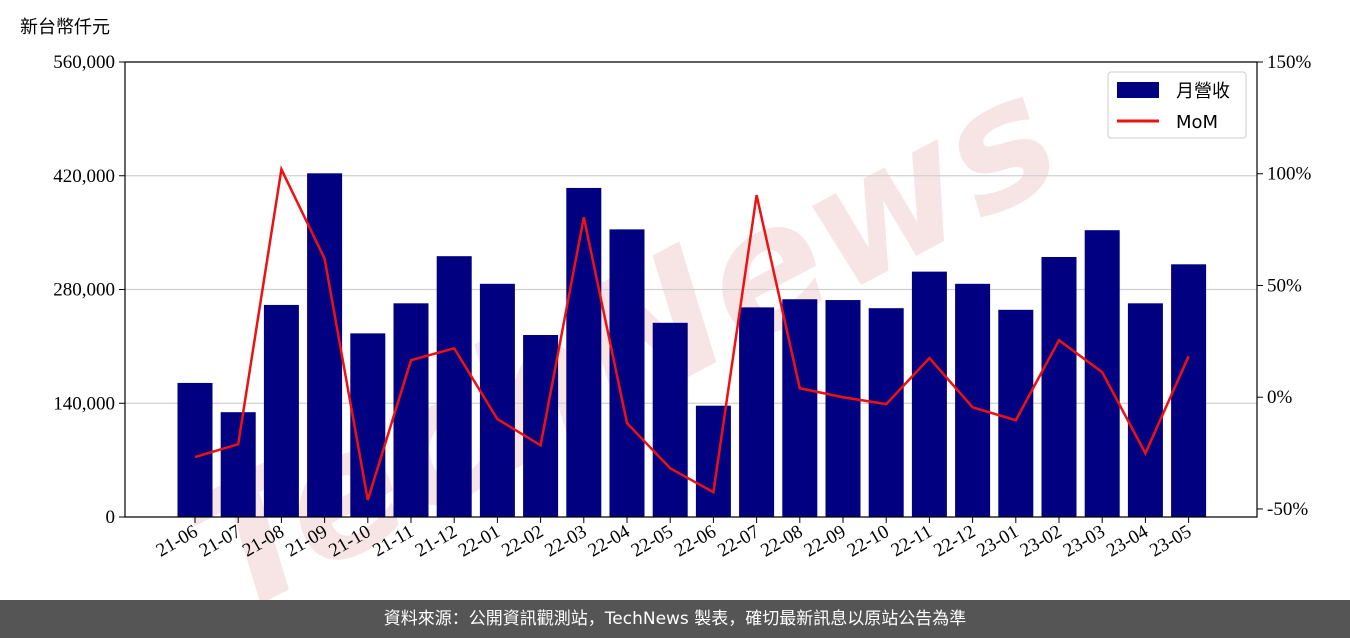 This screenshot has width=1350, height=638. Describe the element at coordinates (954, 541) in the screenshot. I see `x-tick-label: 22-12` at that location.